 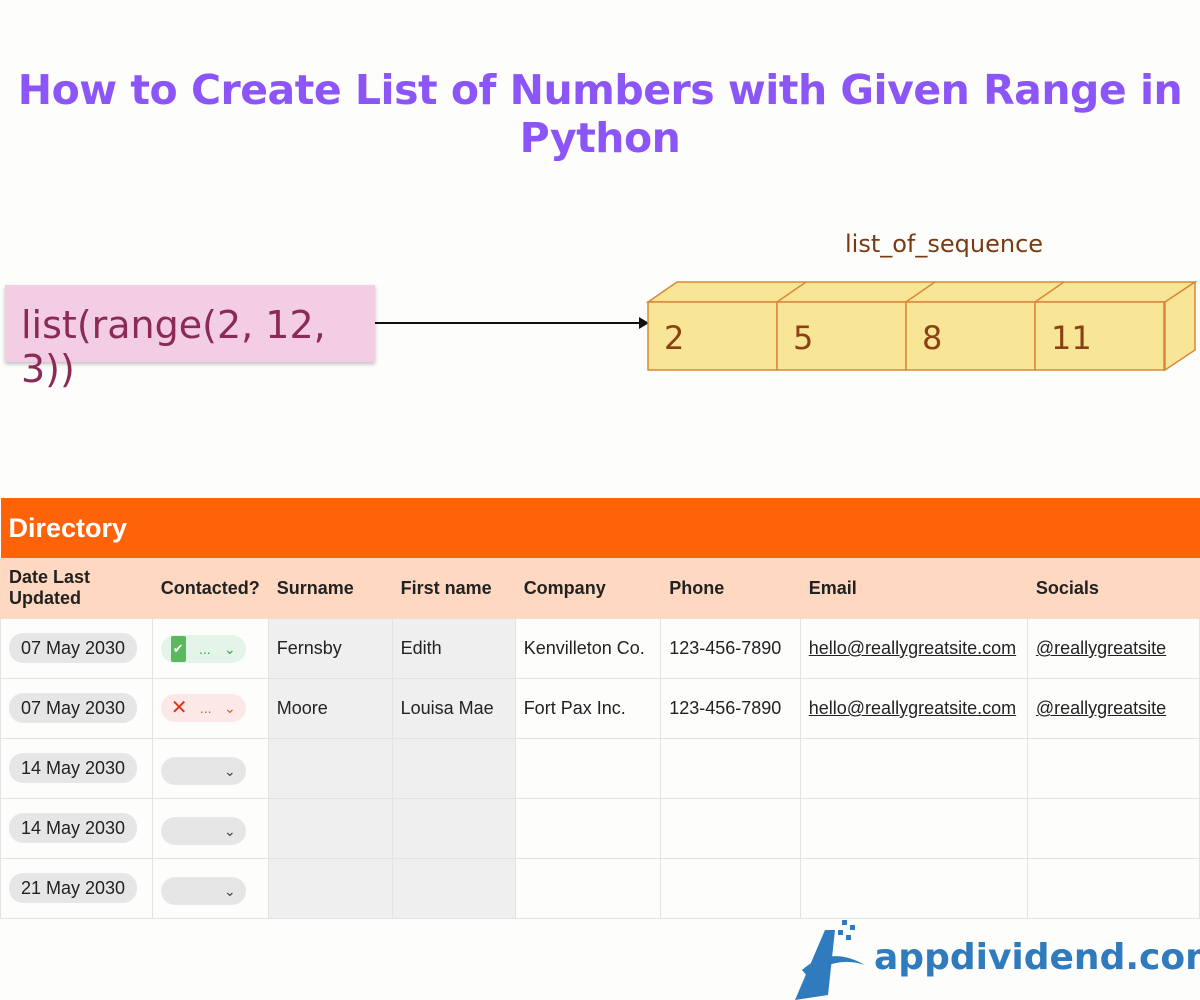 I want to click on date-pill: 21 May 2030, so click(x=73, y=888).